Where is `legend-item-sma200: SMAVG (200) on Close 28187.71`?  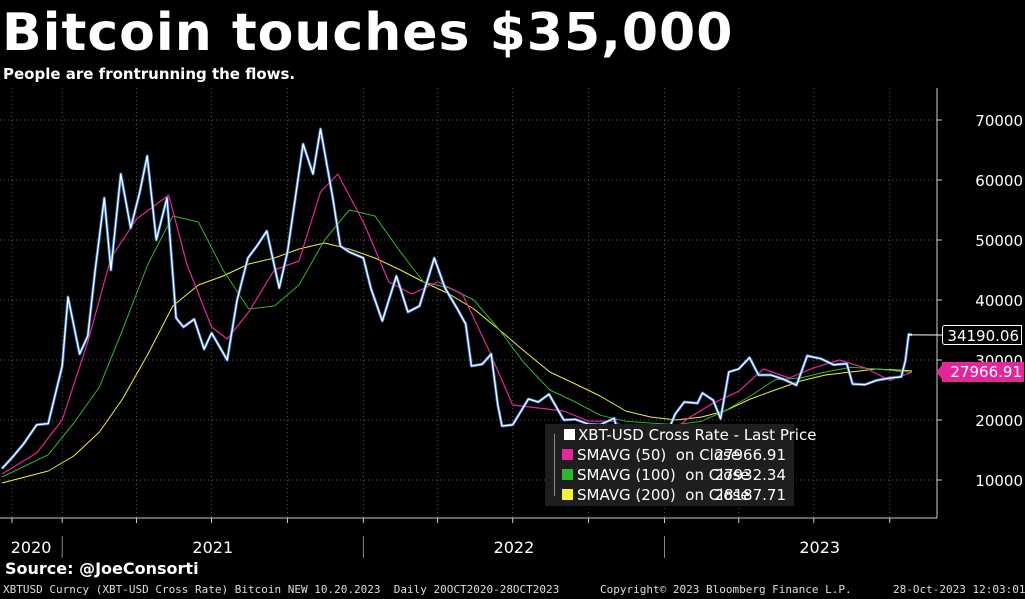 legend-item-sma200: SMAVG (200) on Close 28187.71 is located at coordinates (669, 495).